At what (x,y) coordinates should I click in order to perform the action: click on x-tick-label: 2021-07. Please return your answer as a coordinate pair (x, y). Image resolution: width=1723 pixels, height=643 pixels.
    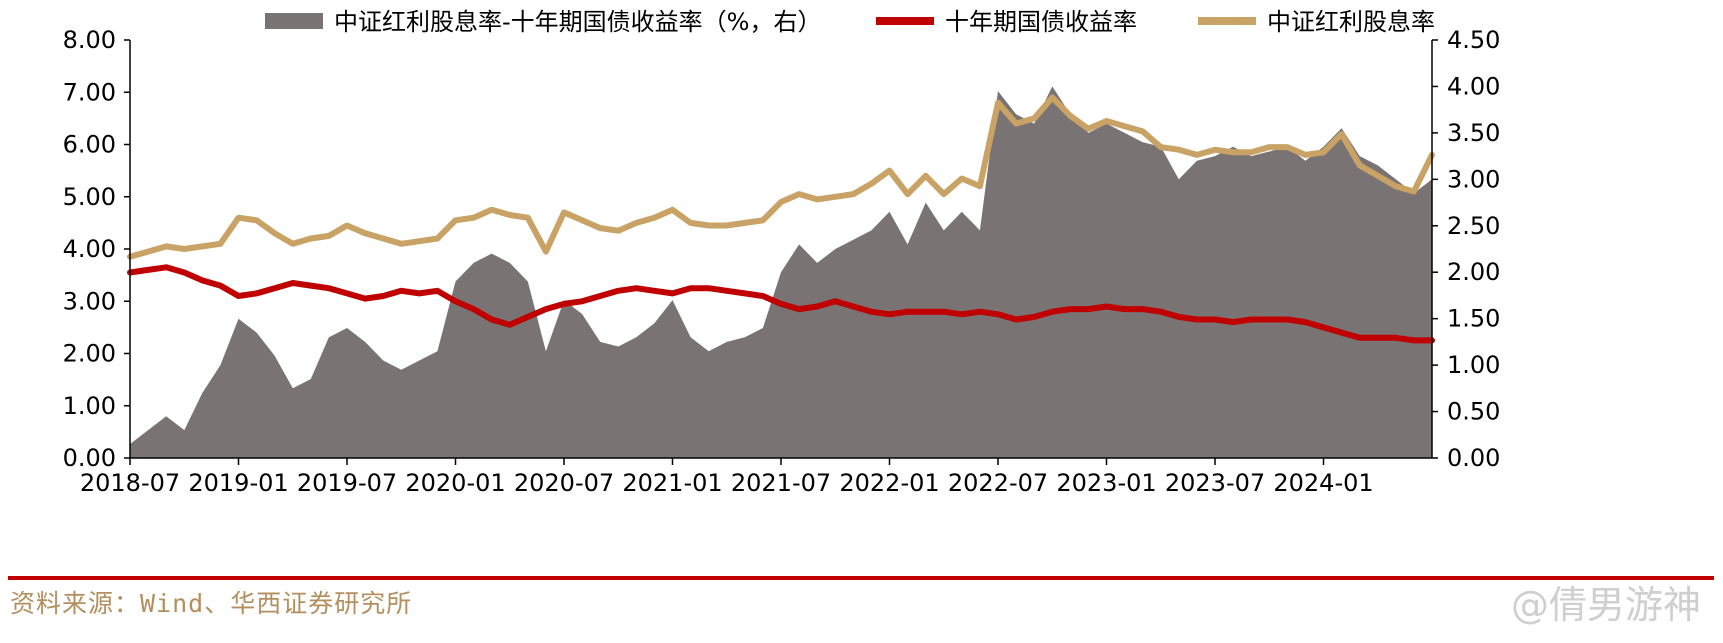
    Looking at the image, I should click on (781, 483).